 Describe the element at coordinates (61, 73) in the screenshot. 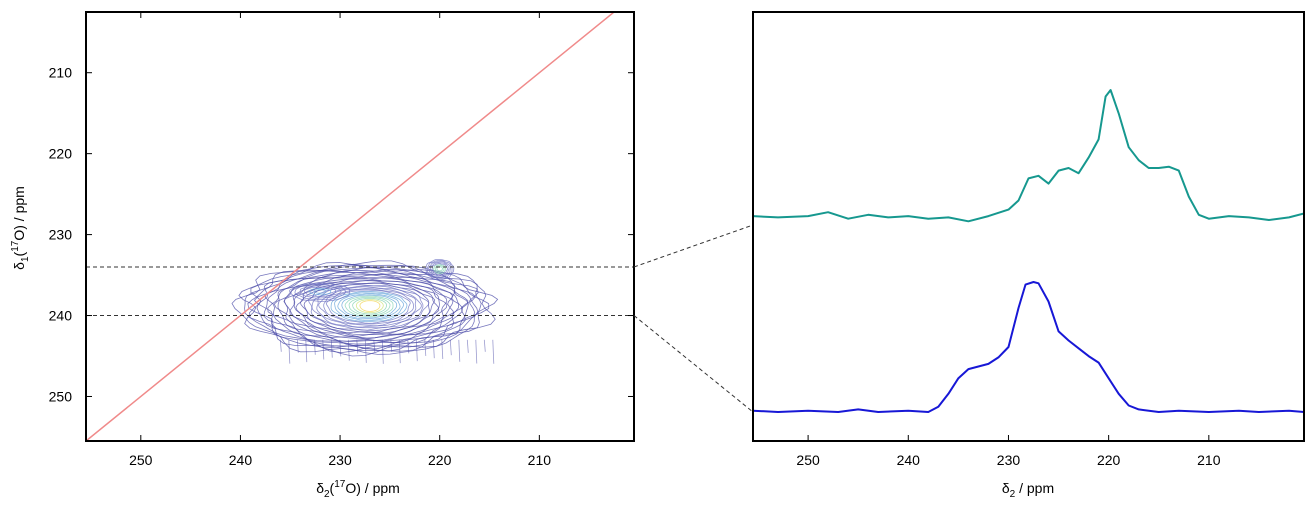

I see `y-tick-label: 210` at that location.